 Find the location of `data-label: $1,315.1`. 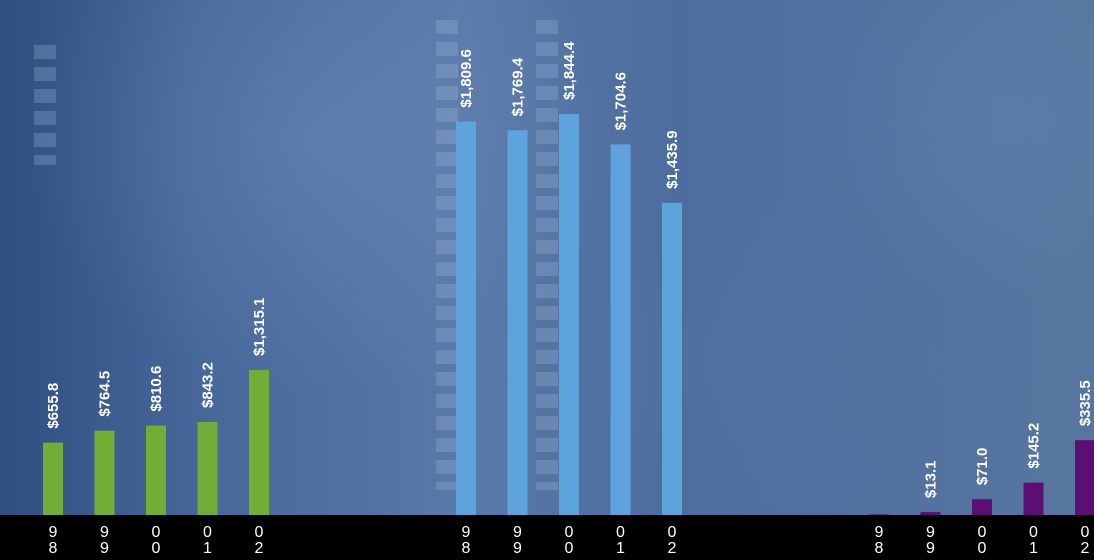

data-label: $1,315.1 is located at coordinates (259, 327).